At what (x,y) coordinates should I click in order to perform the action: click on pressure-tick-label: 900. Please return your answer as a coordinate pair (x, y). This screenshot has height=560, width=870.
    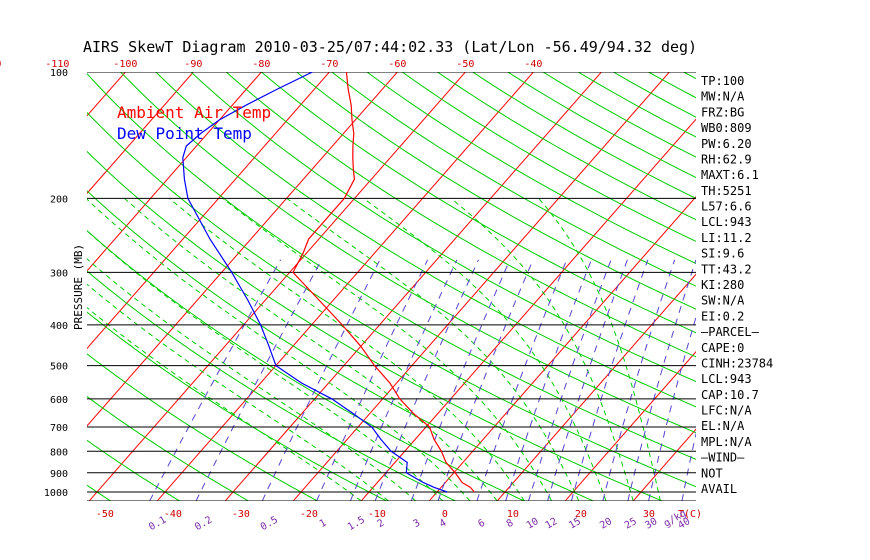
    Looking at the image, I should click on (59, 474).